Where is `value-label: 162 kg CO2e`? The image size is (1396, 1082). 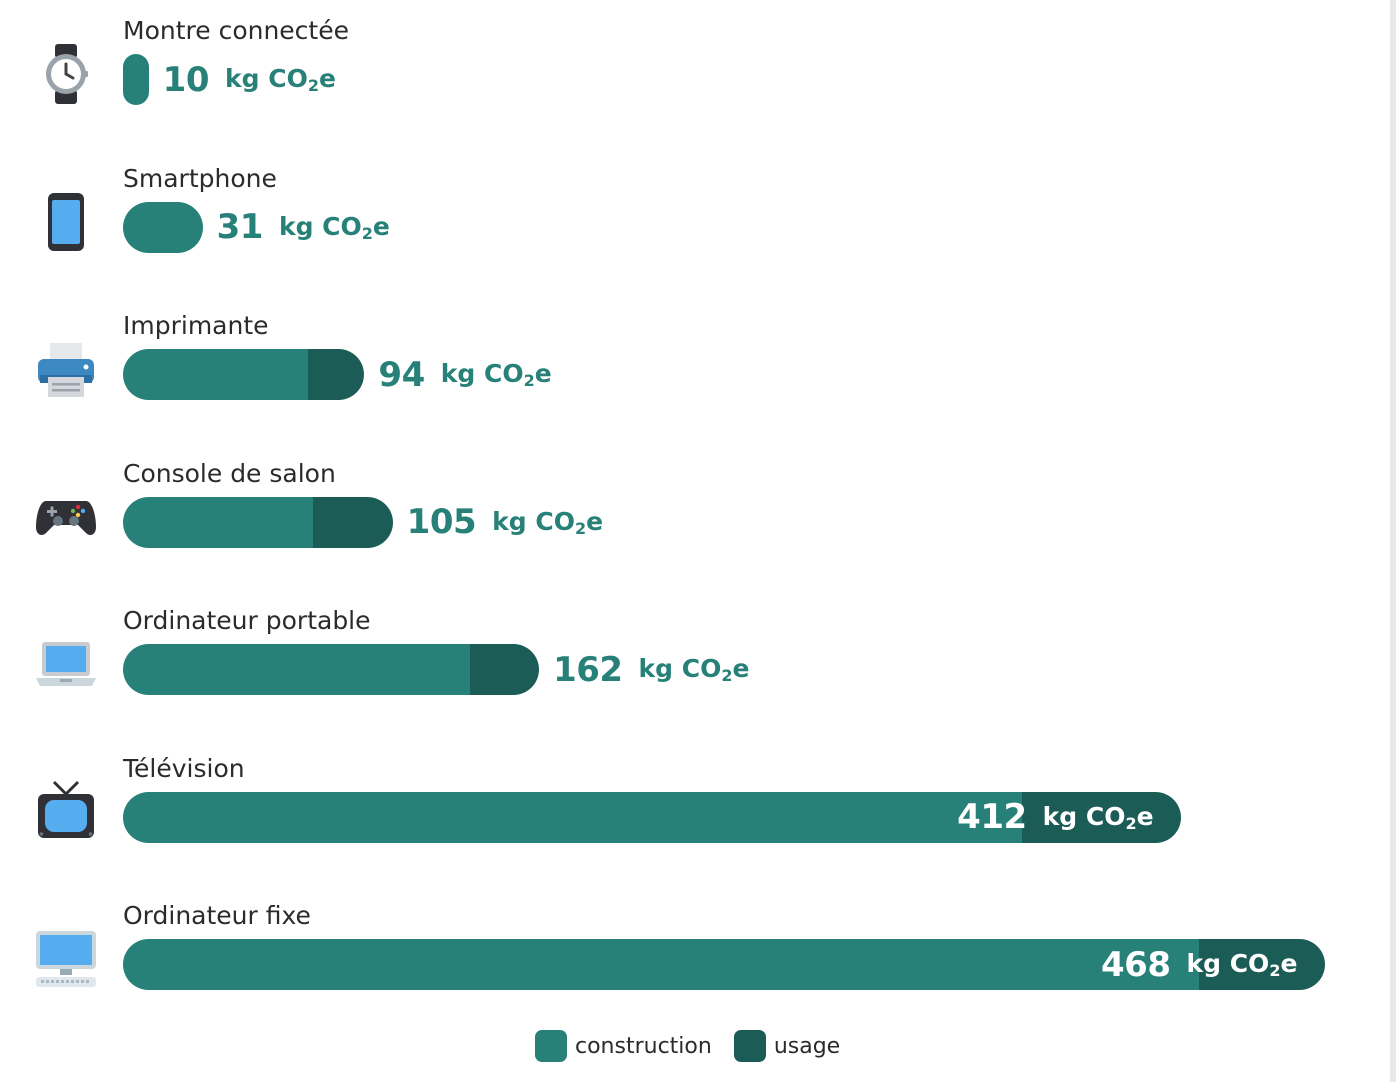 value-label: 162 kg CO2e is located at coordinates (651, 669).